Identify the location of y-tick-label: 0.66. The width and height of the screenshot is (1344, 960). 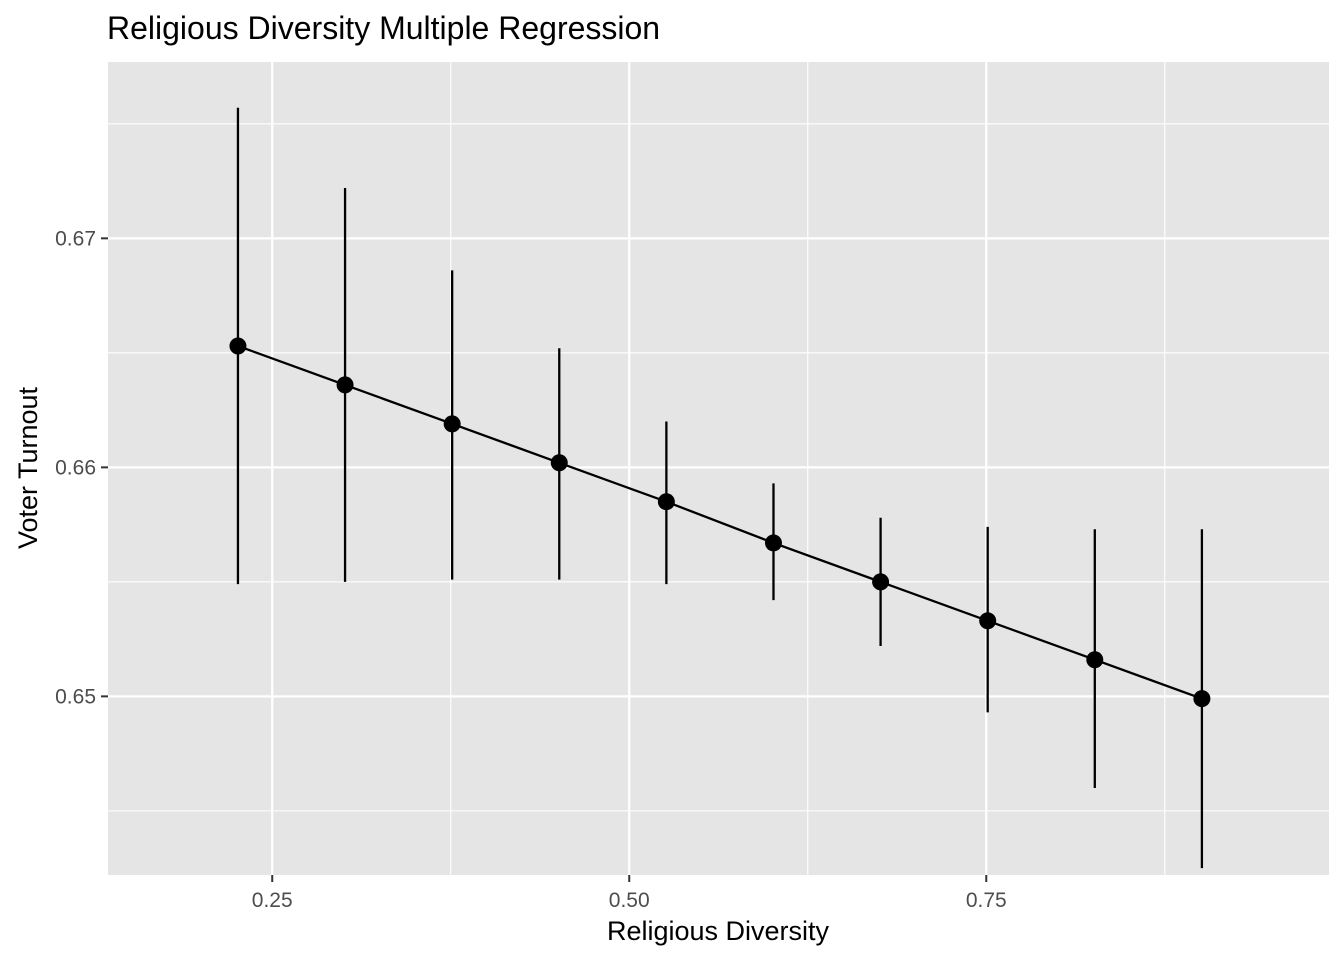
(75, 467).